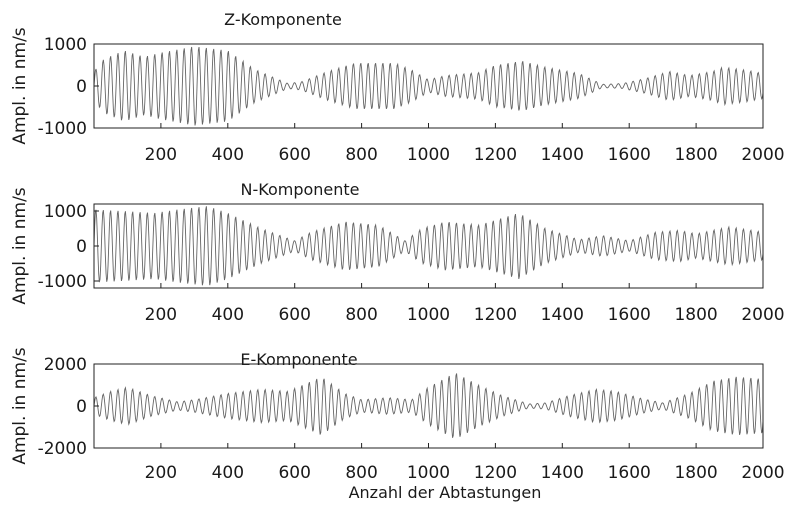 This screenshot has width=787, height=507. Describe the element at coordinates (298, 359) in the screenshot. I see `subplot-title: E-Komponente` at that location.